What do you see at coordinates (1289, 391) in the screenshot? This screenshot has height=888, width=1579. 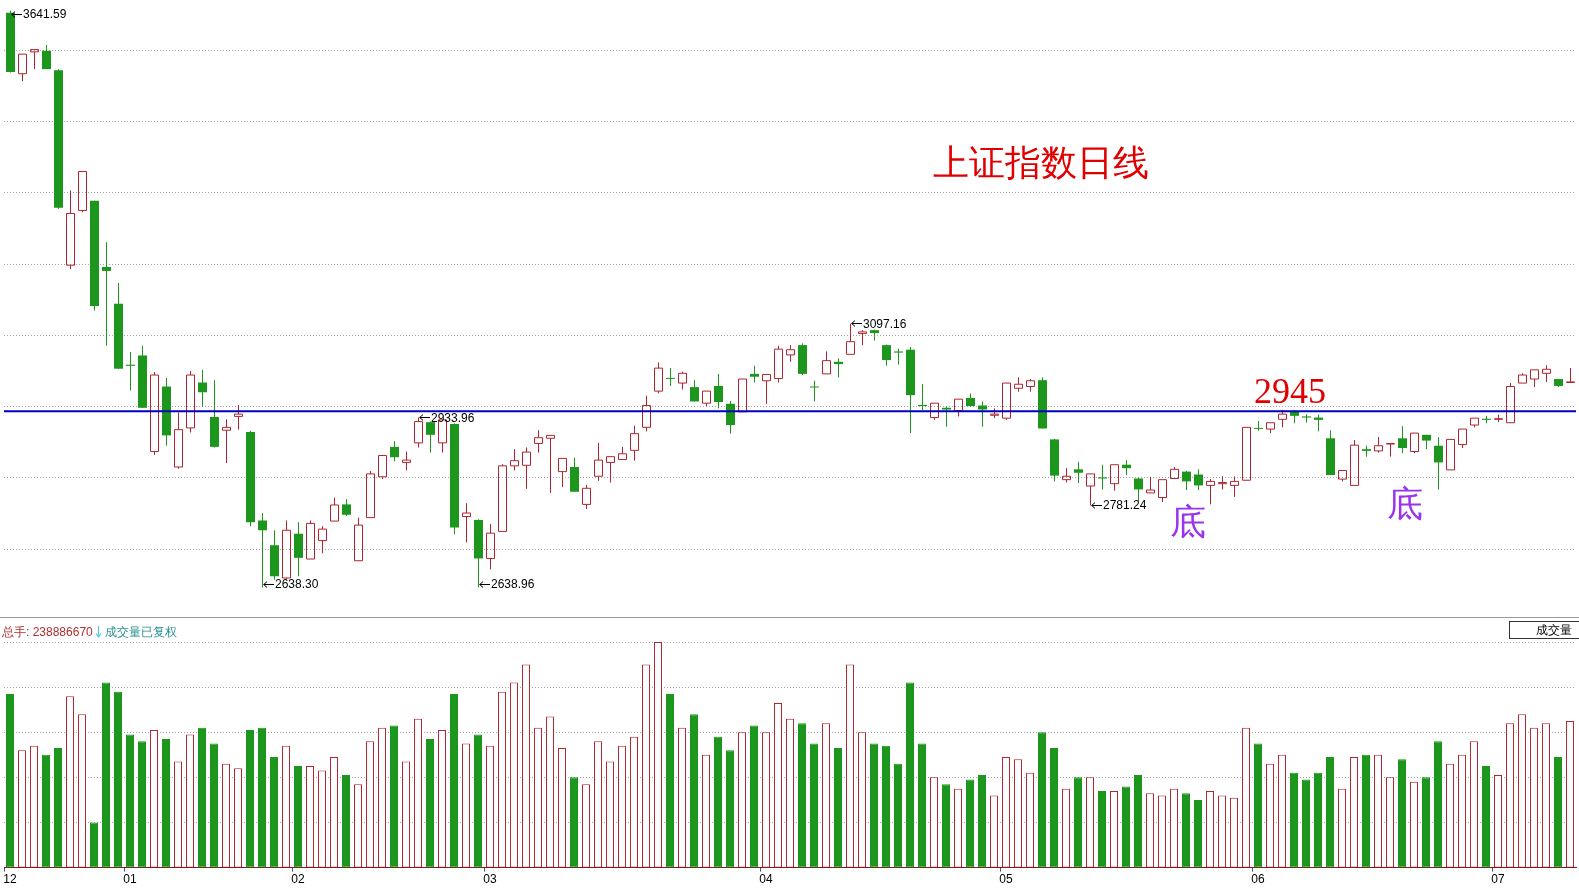 I see `ref-line-label: 2945` at bounding box center [1289, 391].